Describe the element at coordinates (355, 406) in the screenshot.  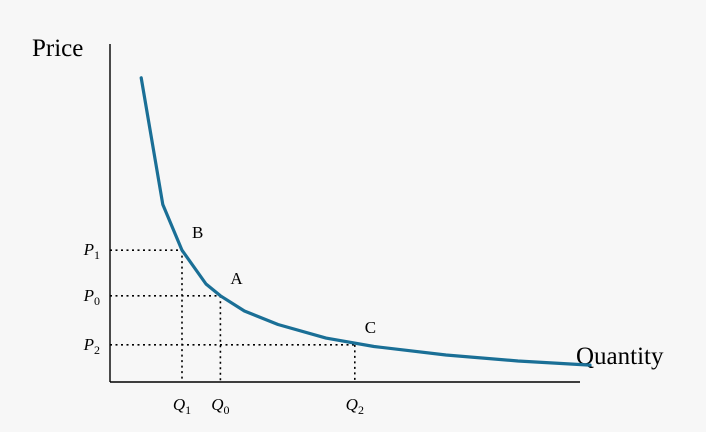
I see `x-tick-q2: Q2` at that location.